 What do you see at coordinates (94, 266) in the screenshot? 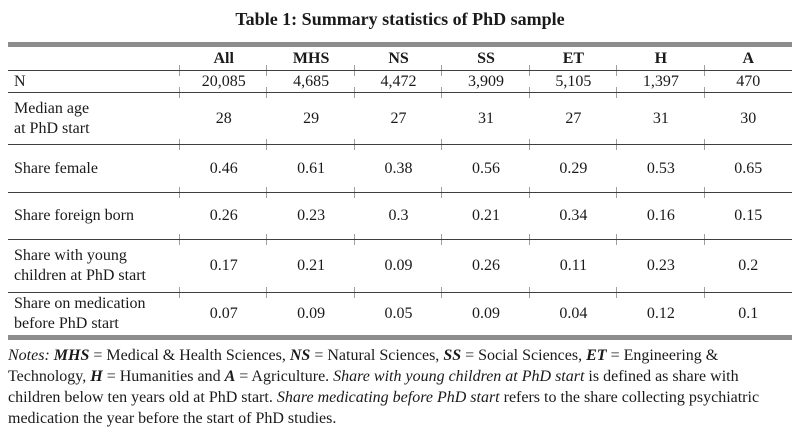
I see `row-label: Share with young children at PhD start` at bounding box center [94, 266].